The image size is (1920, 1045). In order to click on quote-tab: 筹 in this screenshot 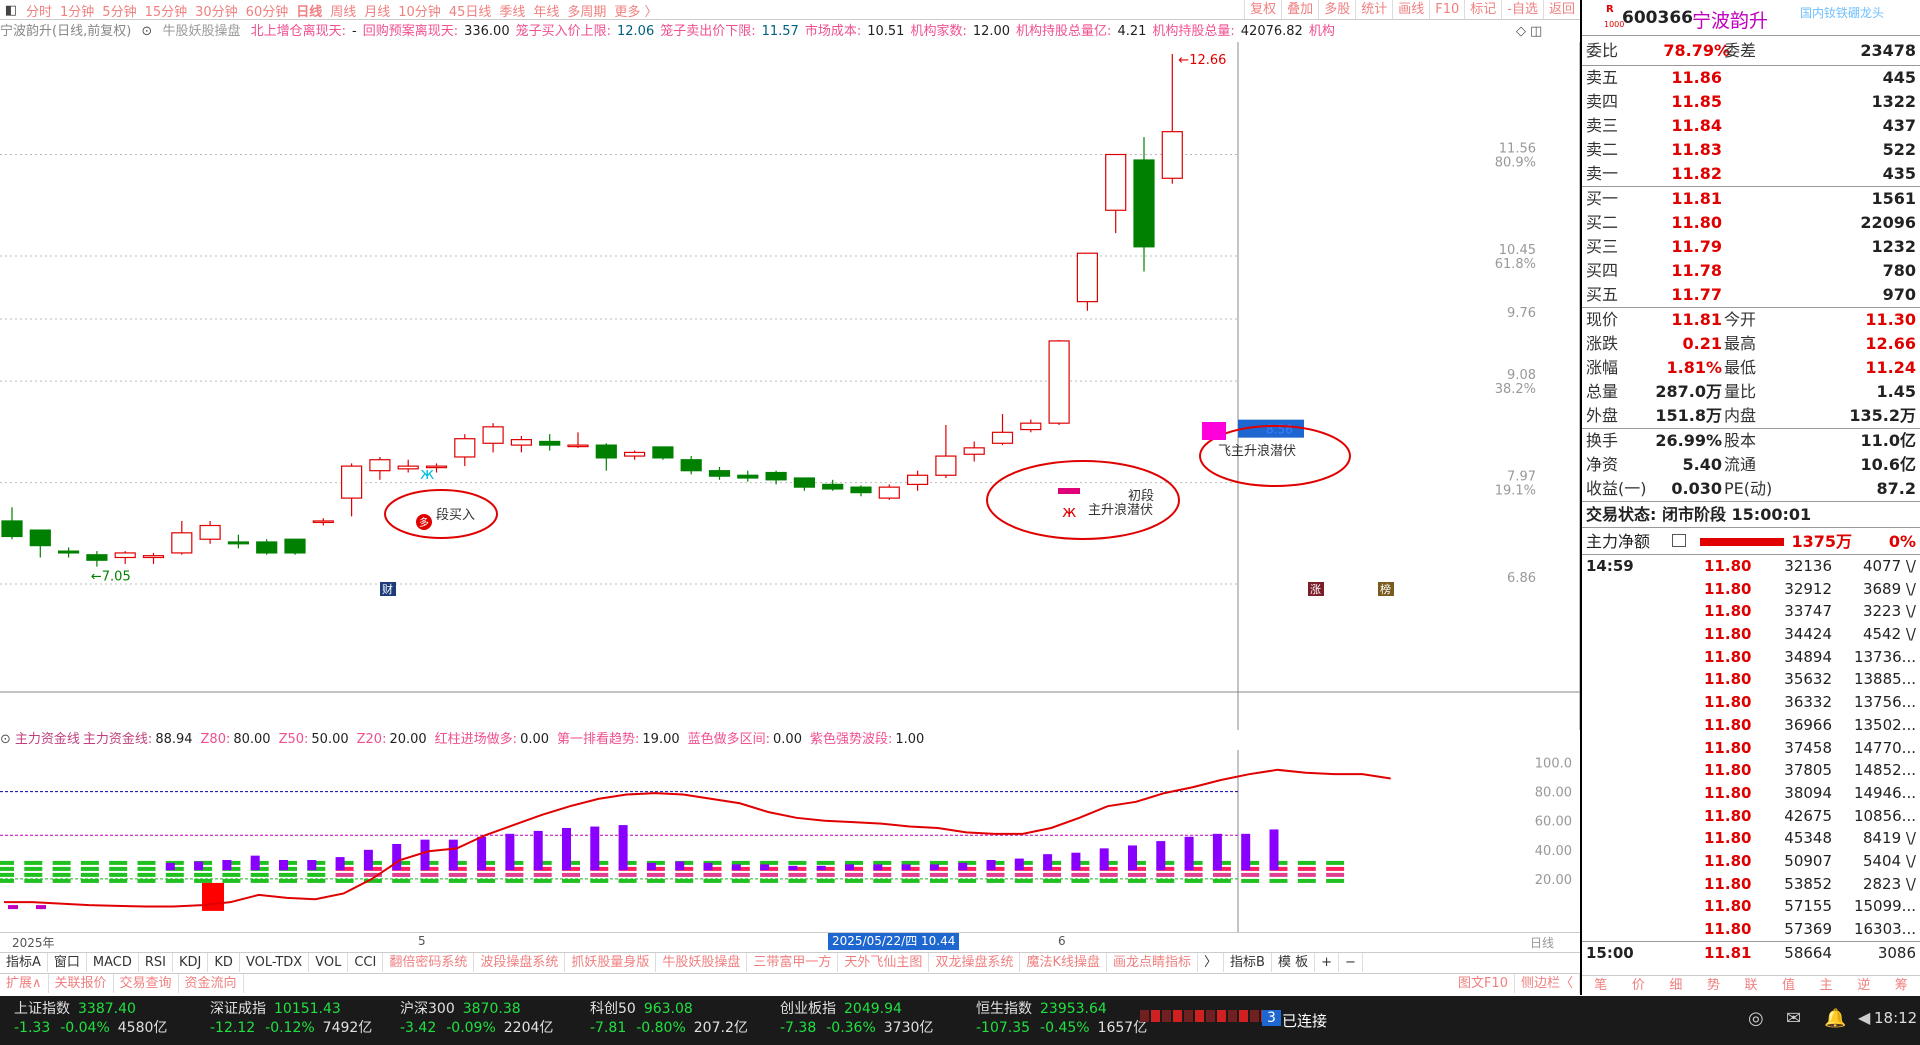, I will do `click(1901, 985)`.